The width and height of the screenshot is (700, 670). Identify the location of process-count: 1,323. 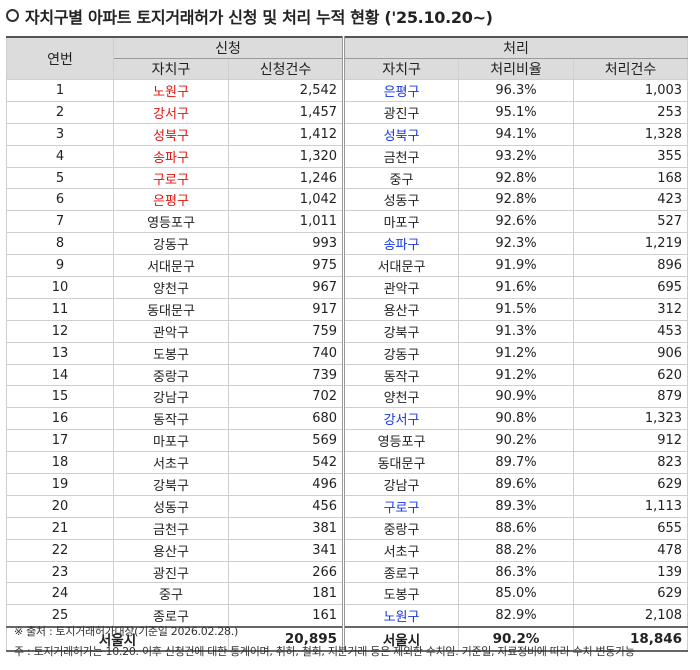
(631, 419).